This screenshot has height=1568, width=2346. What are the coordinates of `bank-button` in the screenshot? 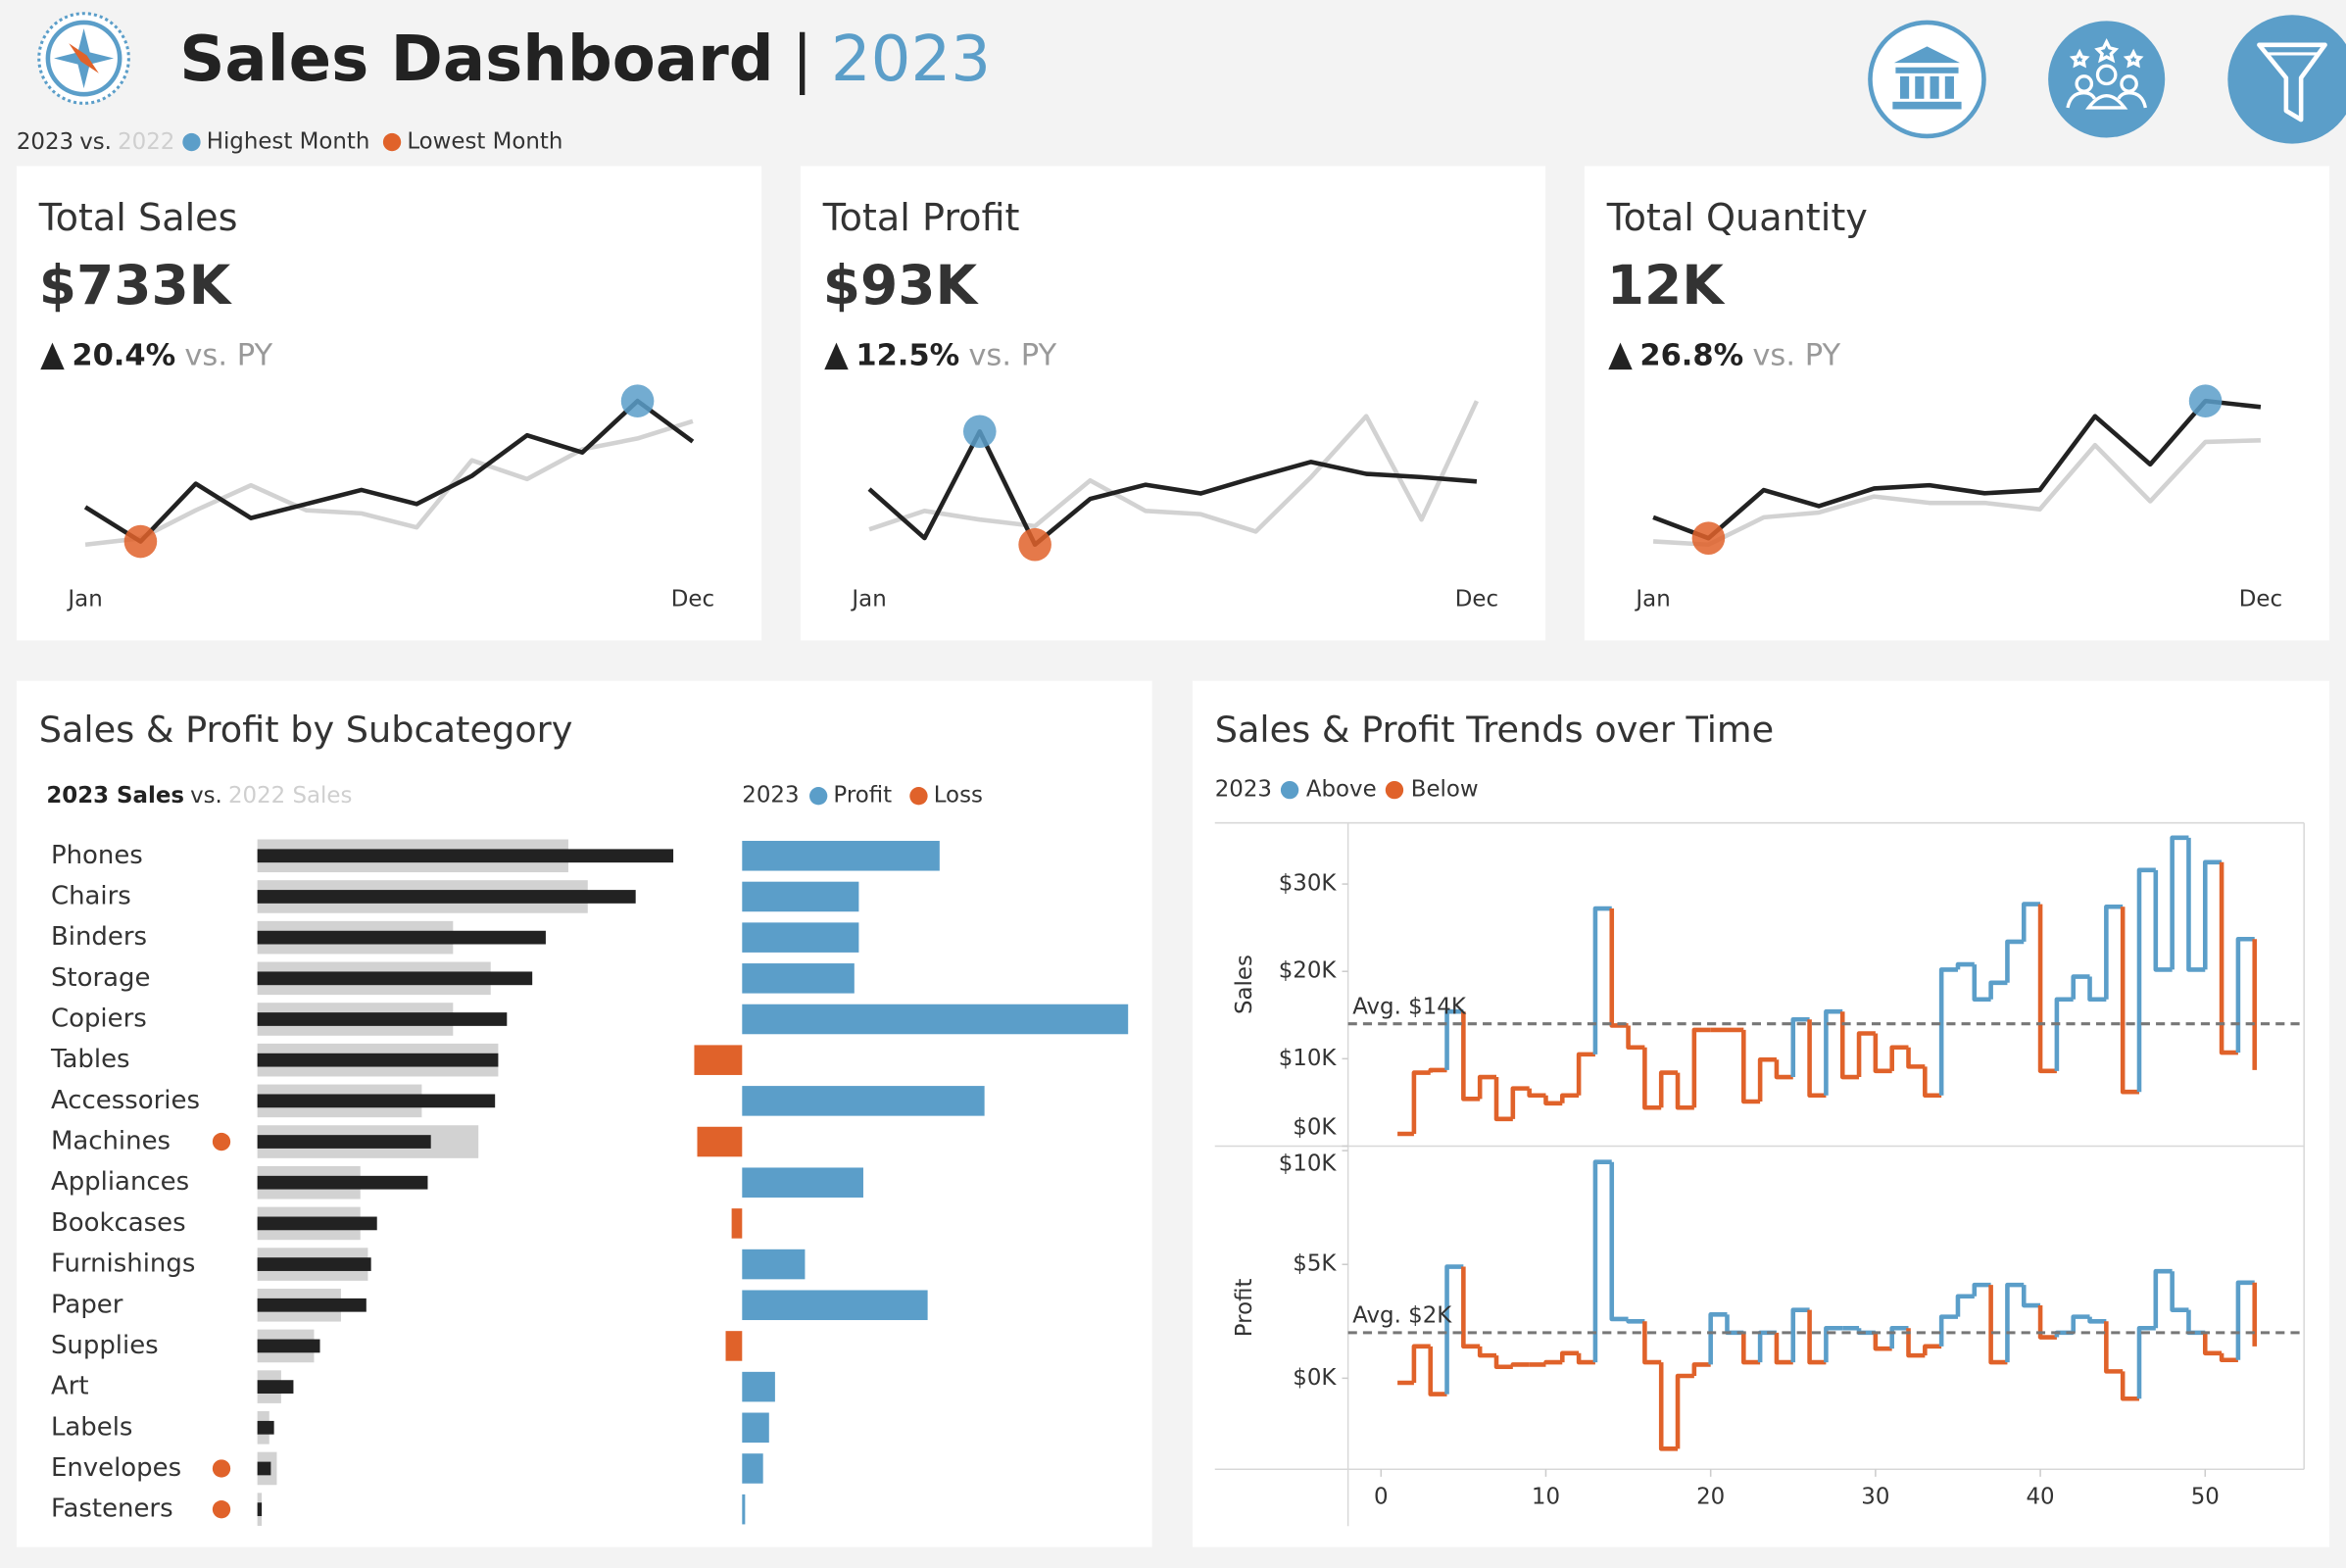 It's located at (1927, 79).